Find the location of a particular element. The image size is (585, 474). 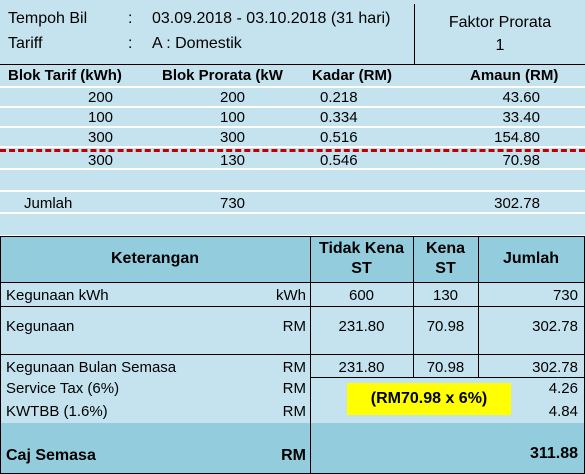

annotation-text: (RM70.98 x 6%) is located at coordinates (429, 398).